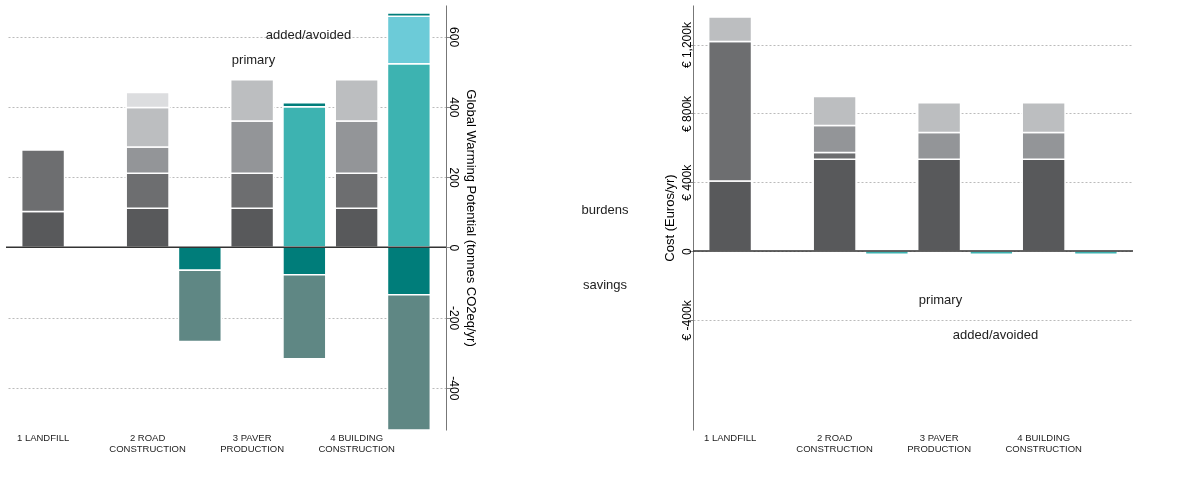 The image size is (1201, 482). Describe the element at coordinates (453, 177) in the screenshot. I see `y-tick-label: 200` at that location.